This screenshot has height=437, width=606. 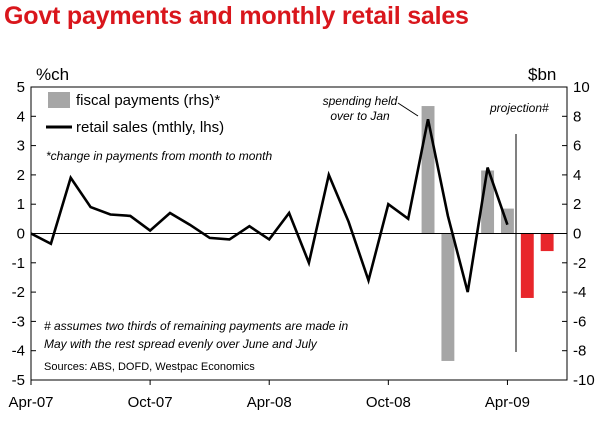 I want to click on x-tick-label: Oct-08, so click(x=388, y=402).